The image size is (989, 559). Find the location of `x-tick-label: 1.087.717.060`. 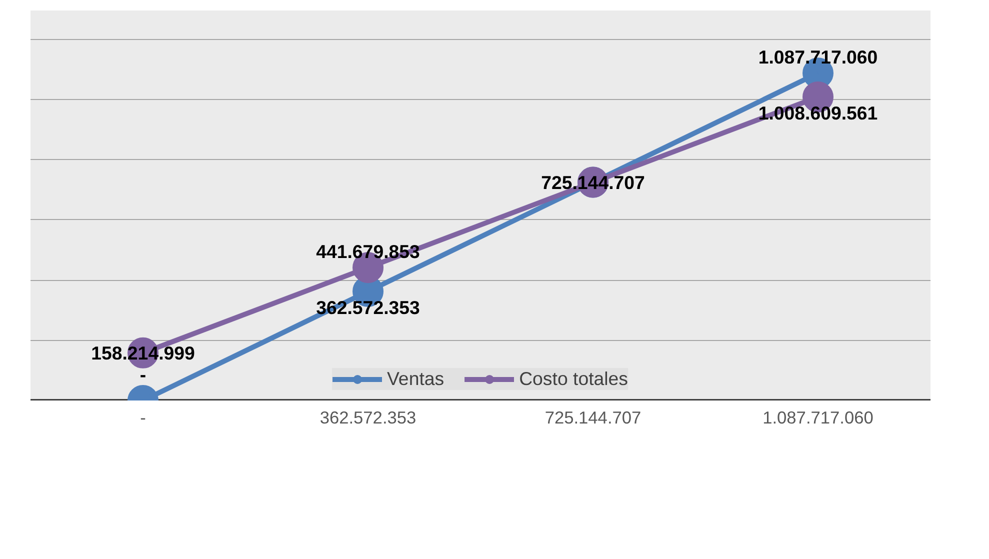

x-tick-label: 1.087.717.060 is located at coordinates (818, 418).